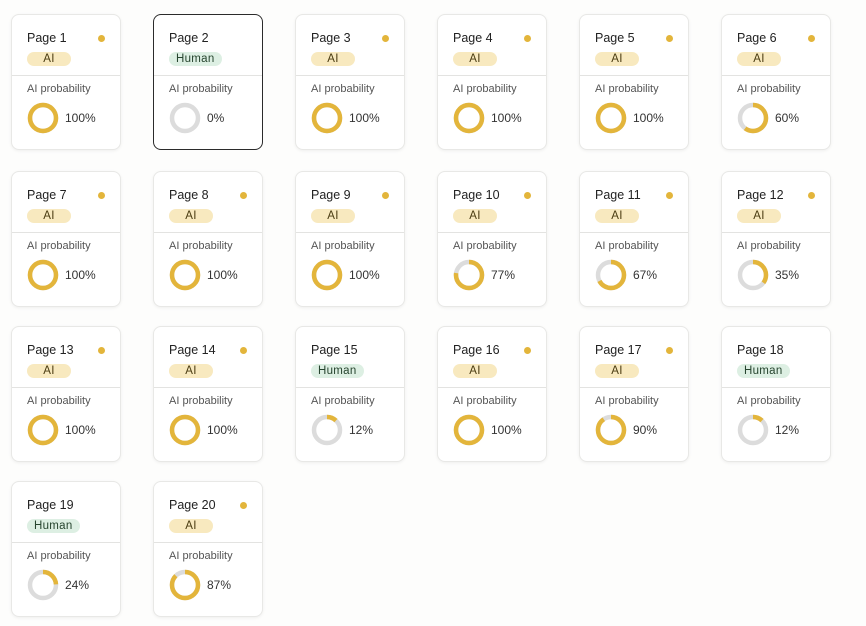  I want to click on page-card: Page 10 AI AI probability 77%, so click(492, 239).